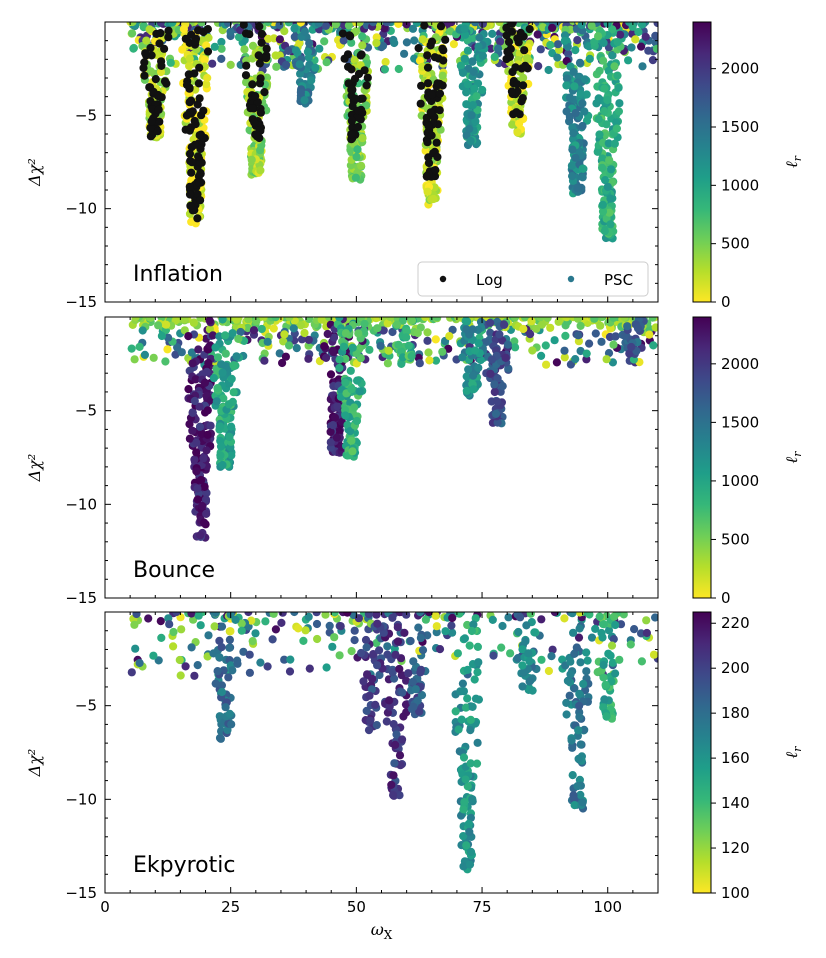 The height and width of the screenshot is (958, 826). I want to click on y-tick-label: −10, so click(81, 209).